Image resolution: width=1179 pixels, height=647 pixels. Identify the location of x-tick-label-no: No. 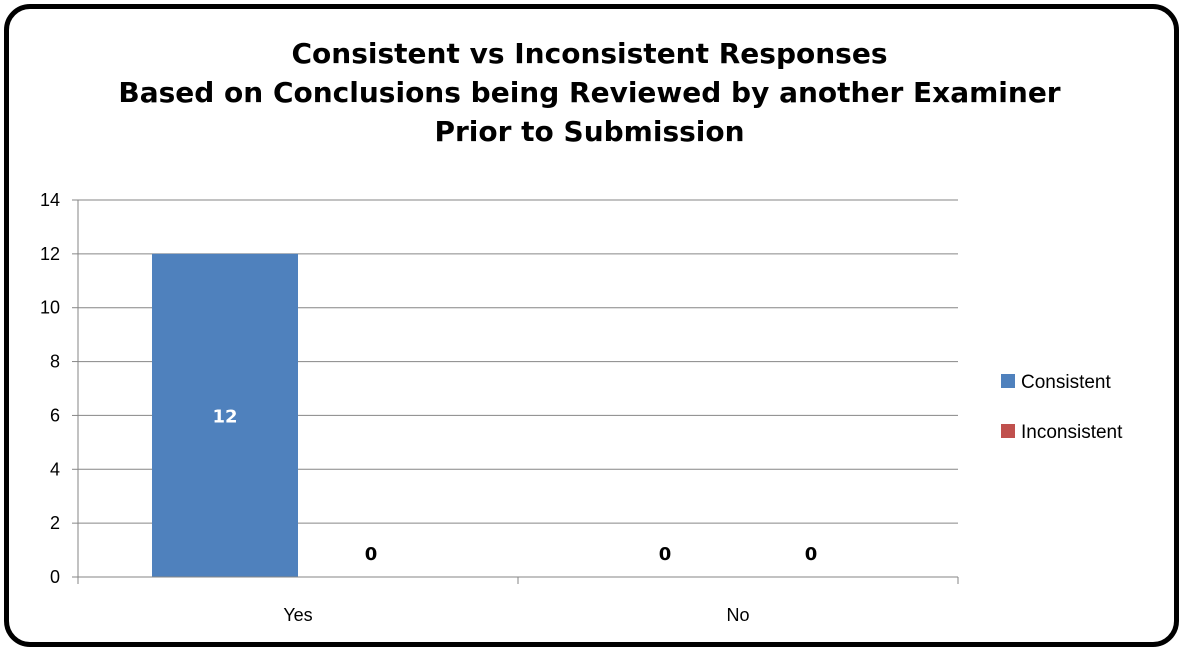
(737, 615).